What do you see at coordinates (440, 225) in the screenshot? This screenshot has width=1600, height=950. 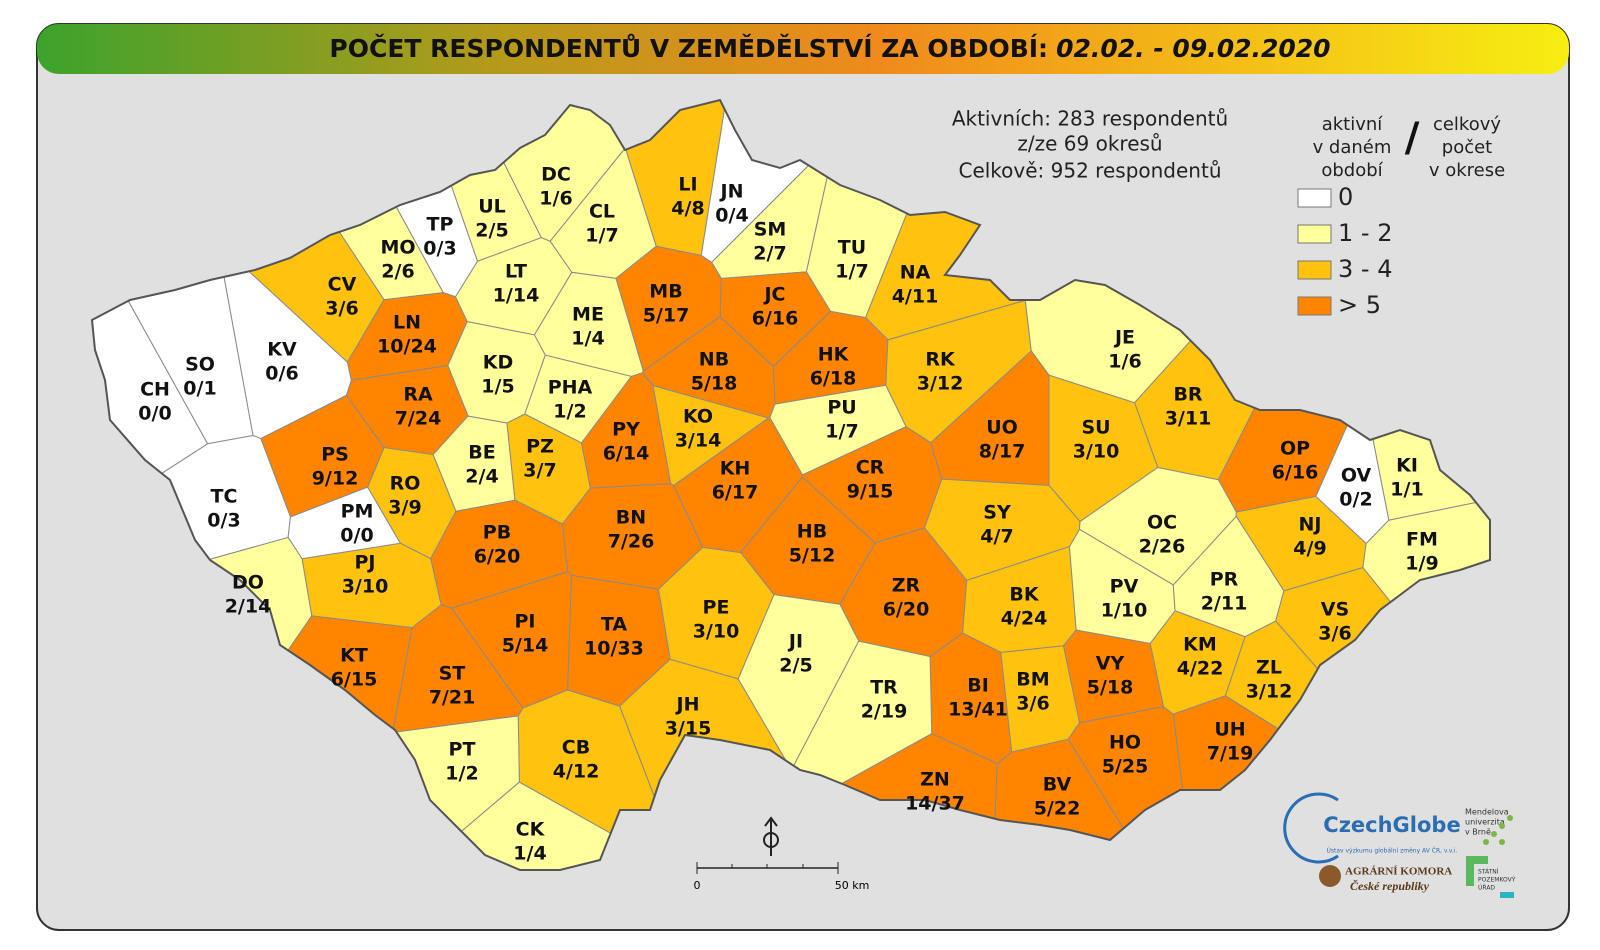 I see `district-code: TP` at bounding box center [440, 225].